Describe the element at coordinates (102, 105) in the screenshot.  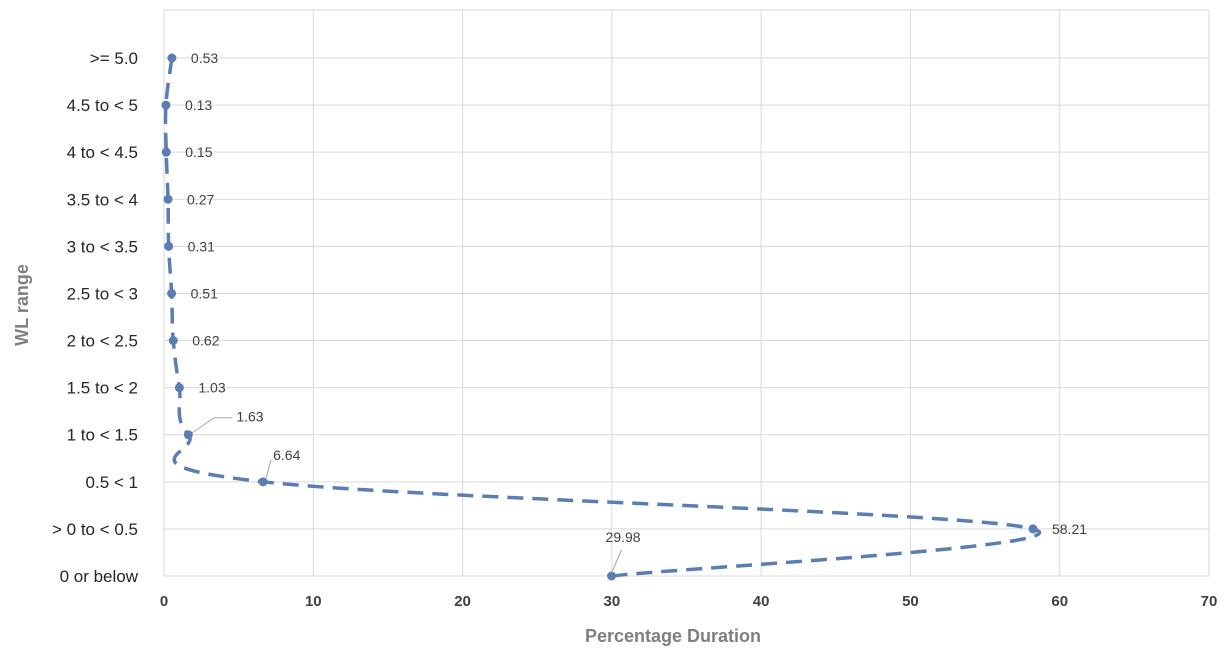
I see `y-category-label: 4.5 to < 5` at that location.